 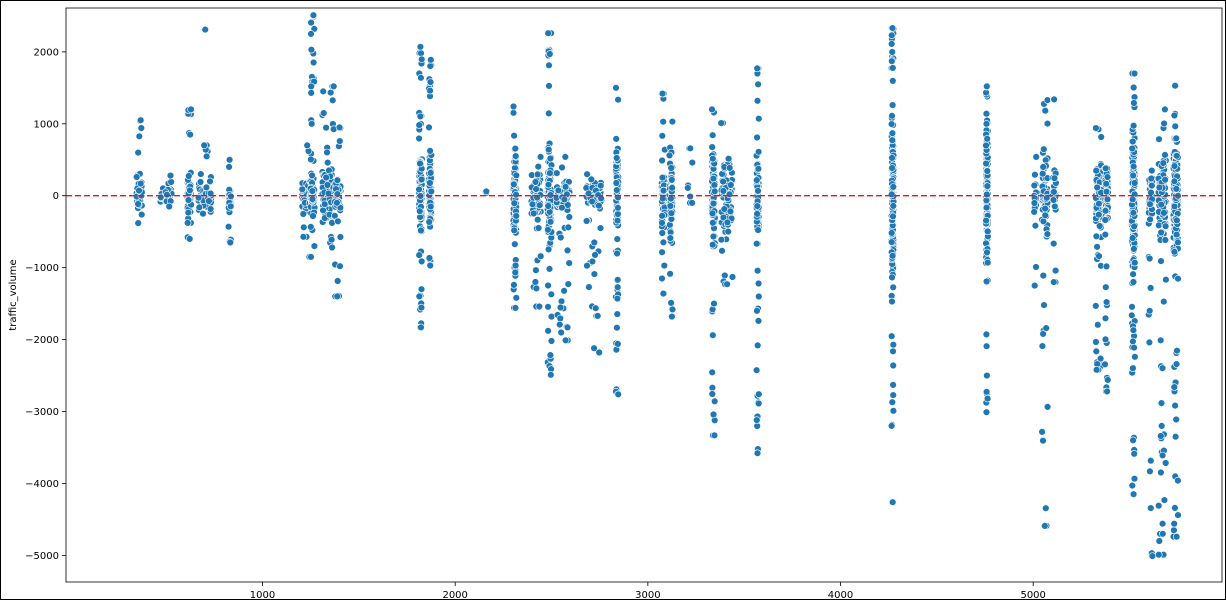 What do you see at coordinates (1032, 595) in the screenshot?
I see `x-tick-label: 5000` at bounding box center [1032, 595].